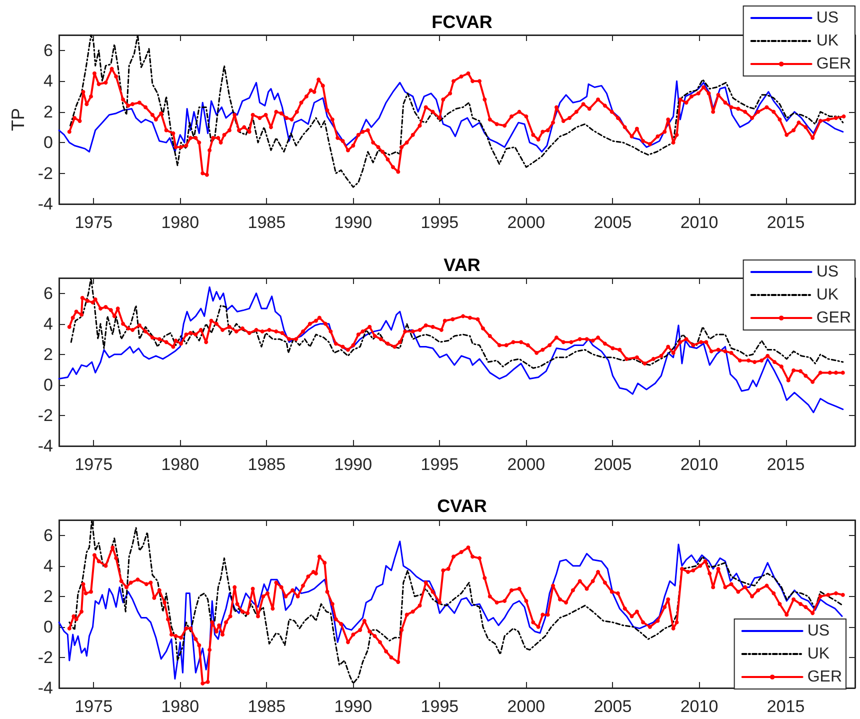 This screenshot has height=719, width=860. I want to click on chart-title: CVAR, so click(462, 506).